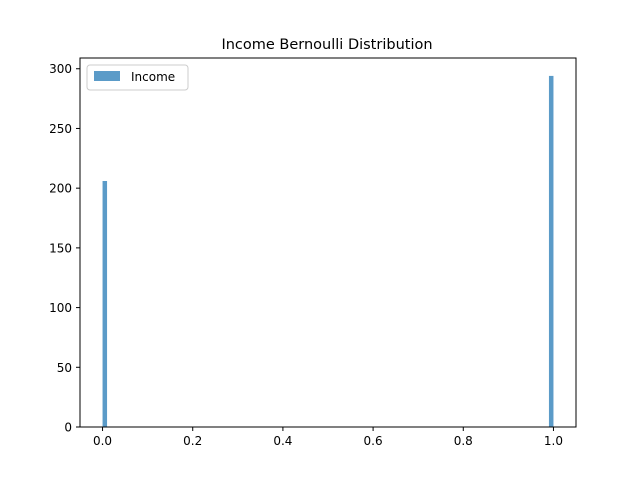 This screenshot has width=640, height=480. I want to click on y-tick-label: 150, so click(60, 248).